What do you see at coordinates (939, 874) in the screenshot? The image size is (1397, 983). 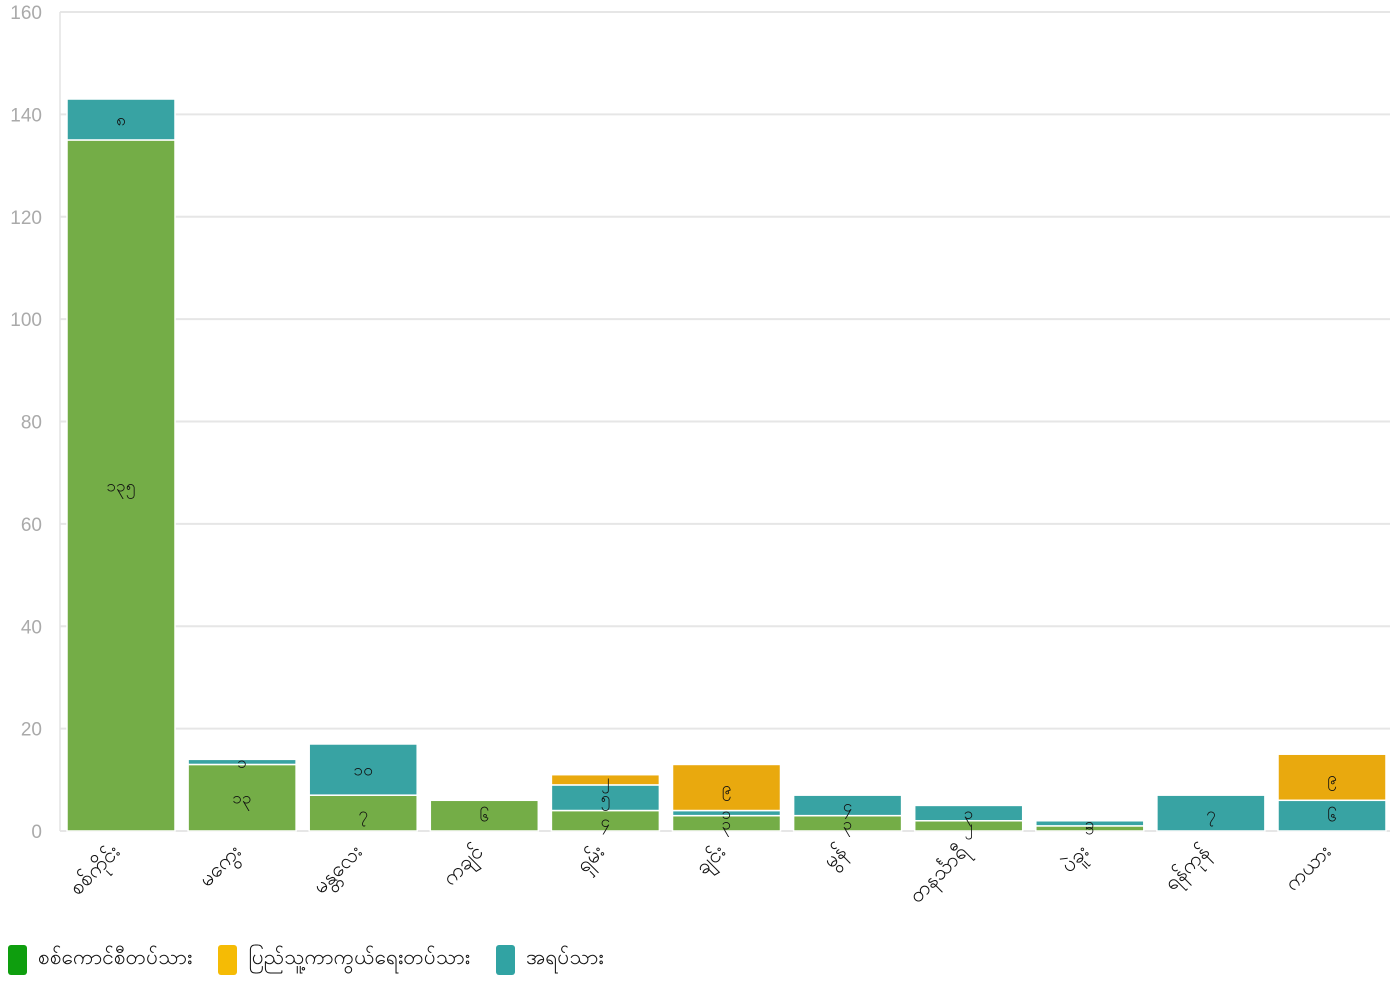 I see `x-category-label: တနင်္သာရီ` at bounding box center [939, 874].